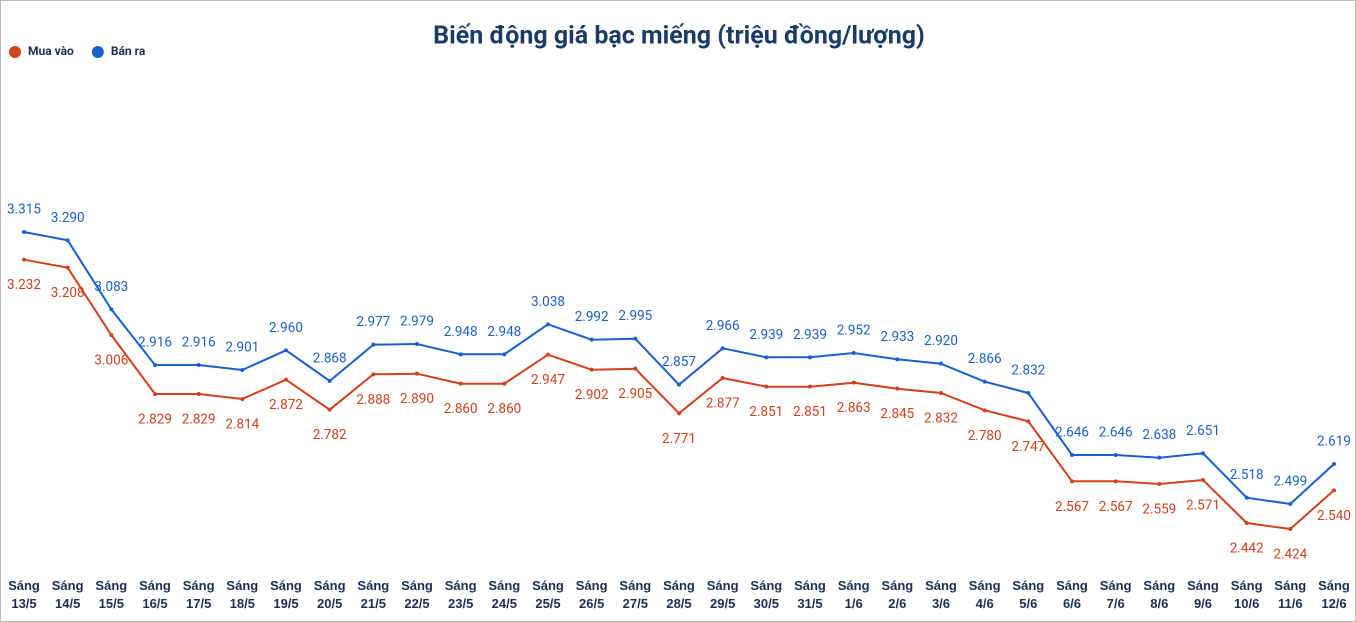  Describe the element at coordinates (461, 409) in the screenshot. I see `data-label: 2.860` at that location.